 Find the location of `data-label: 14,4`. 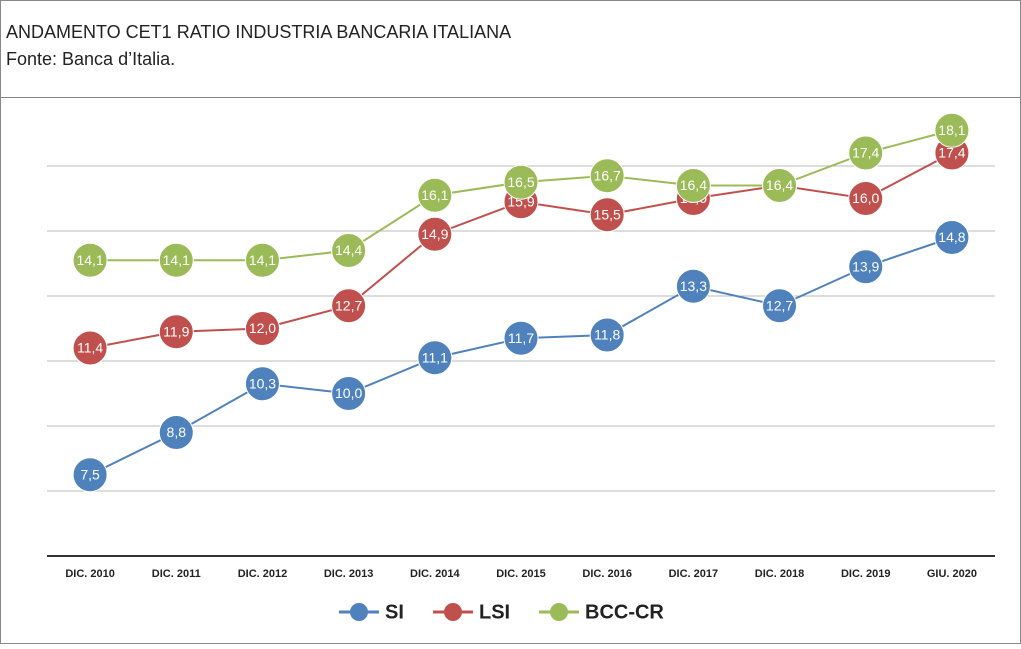

data-label: 14,4 is located at coordinates (348, 250).